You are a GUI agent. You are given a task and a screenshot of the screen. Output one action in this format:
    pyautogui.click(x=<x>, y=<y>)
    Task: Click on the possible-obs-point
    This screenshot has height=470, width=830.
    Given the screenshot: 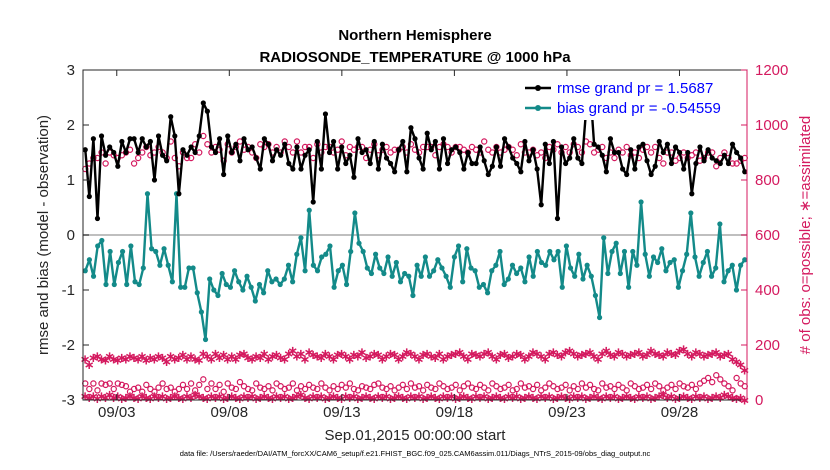 What is the action you would take?
    pyautogui.click(x=138, y=158)
    